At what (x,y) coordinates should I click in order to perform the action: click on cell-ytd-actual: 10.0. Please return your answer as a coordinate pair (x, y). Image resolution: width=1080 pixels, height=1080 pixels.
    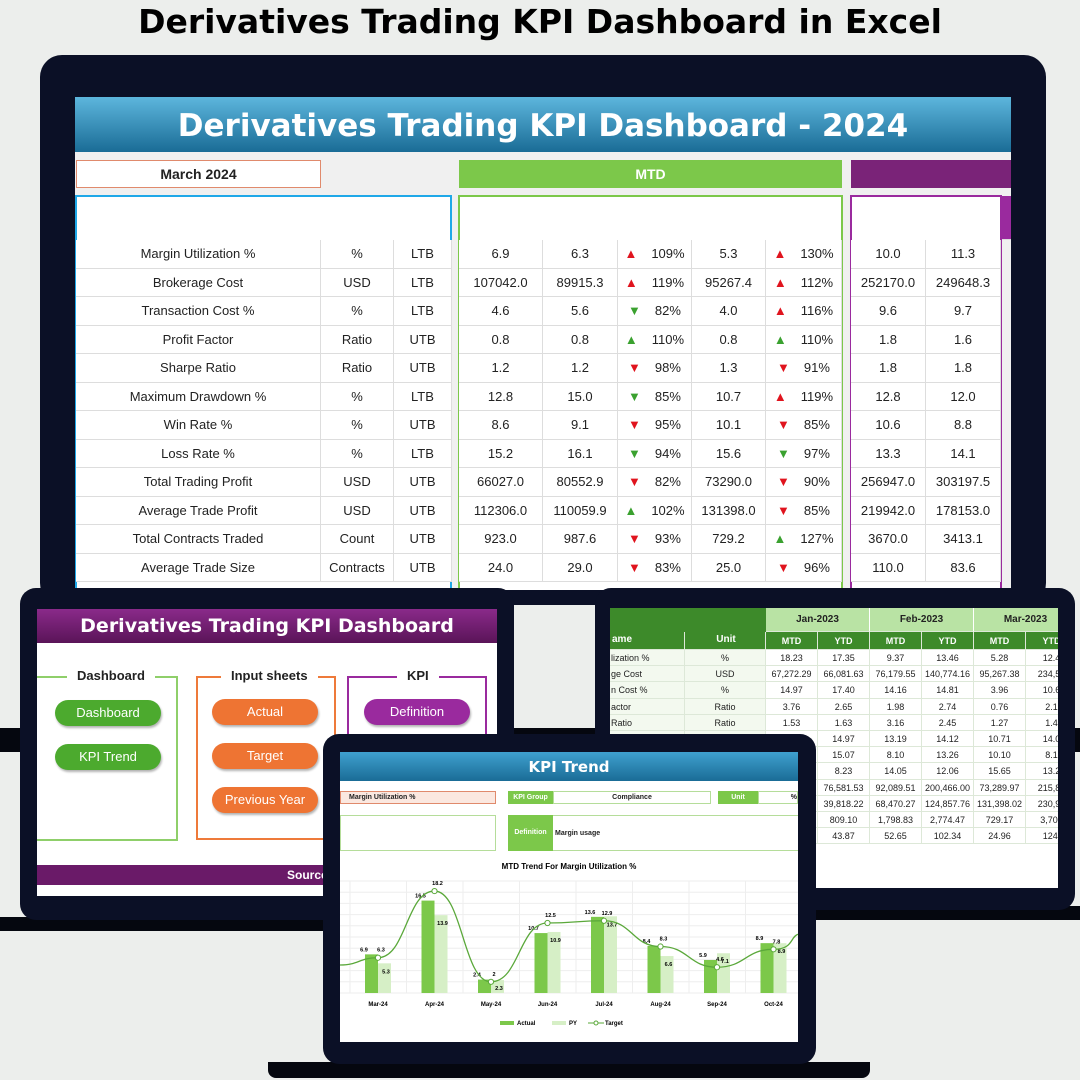
    Looking at the image, I should click on (888, 254).